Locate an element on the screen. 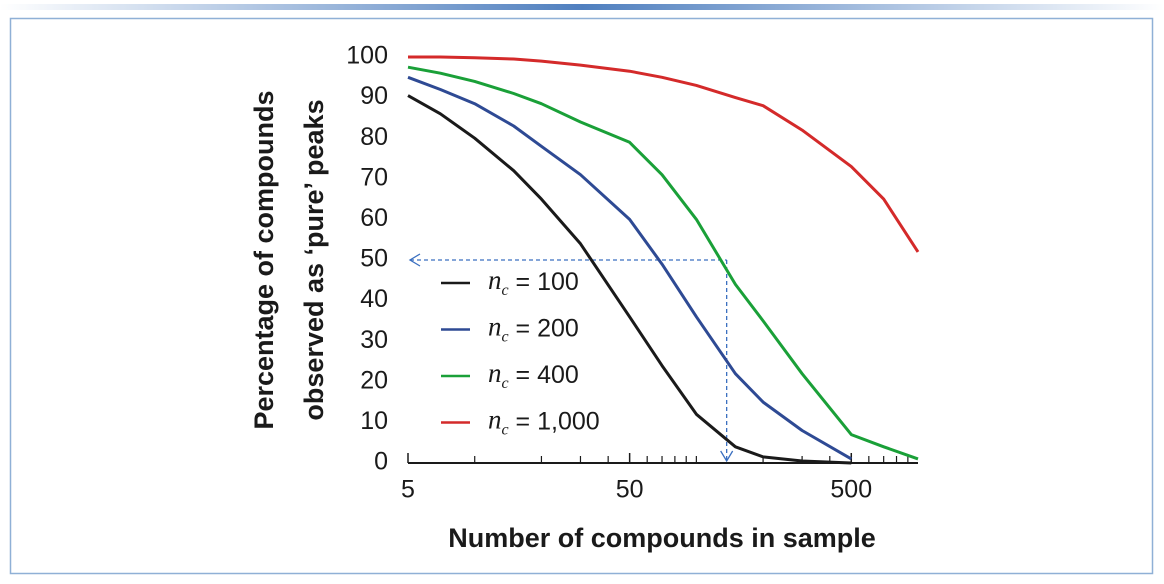  legend-label: nc = 400 is located at coordinates (533, 374).